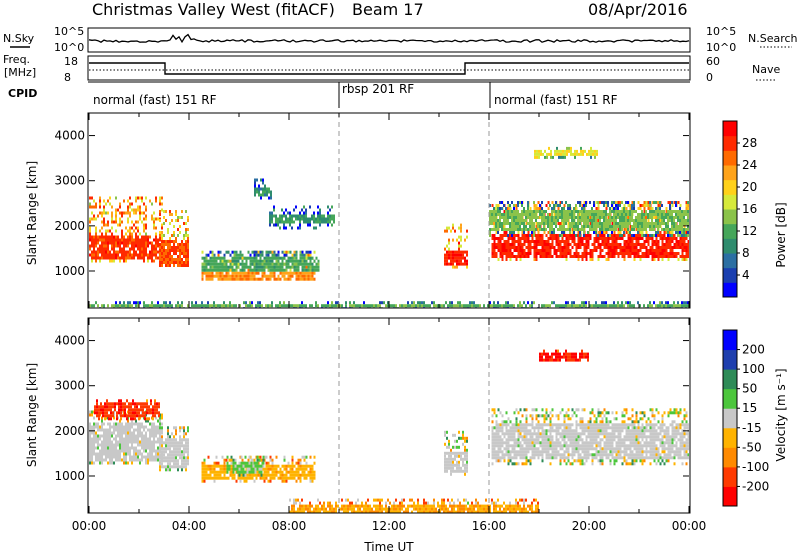  Describe the element at coordinates (749, 209) in the screenshot. I see `power-colorbar-label-3: 16` at that location.